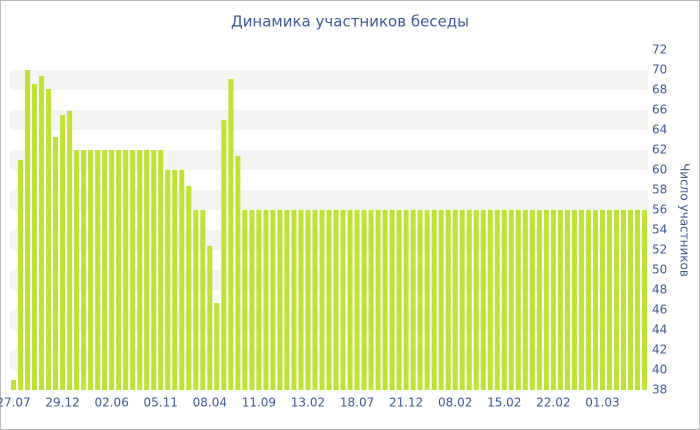  What do you see at coordinates (406, 403) in the screenshot?
I see `x-tick-label: 21.12` at bounding box center [406, 403].